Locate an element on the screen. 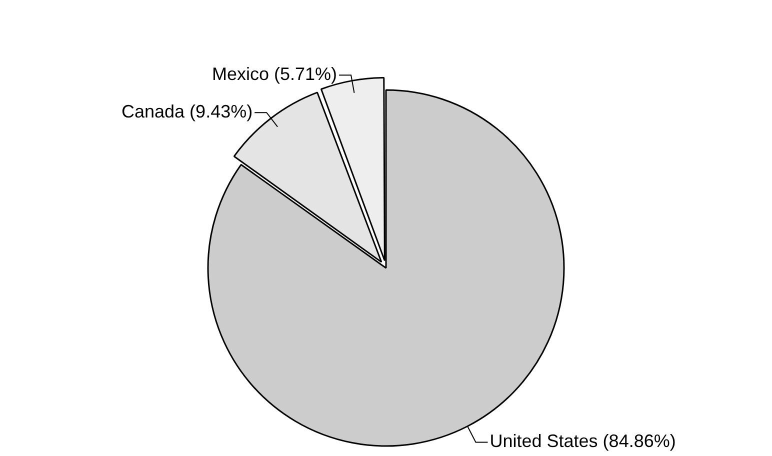 The image size is (772, 456). slice-label: Mexico (5.71%) is located at coordinates (275, 74).